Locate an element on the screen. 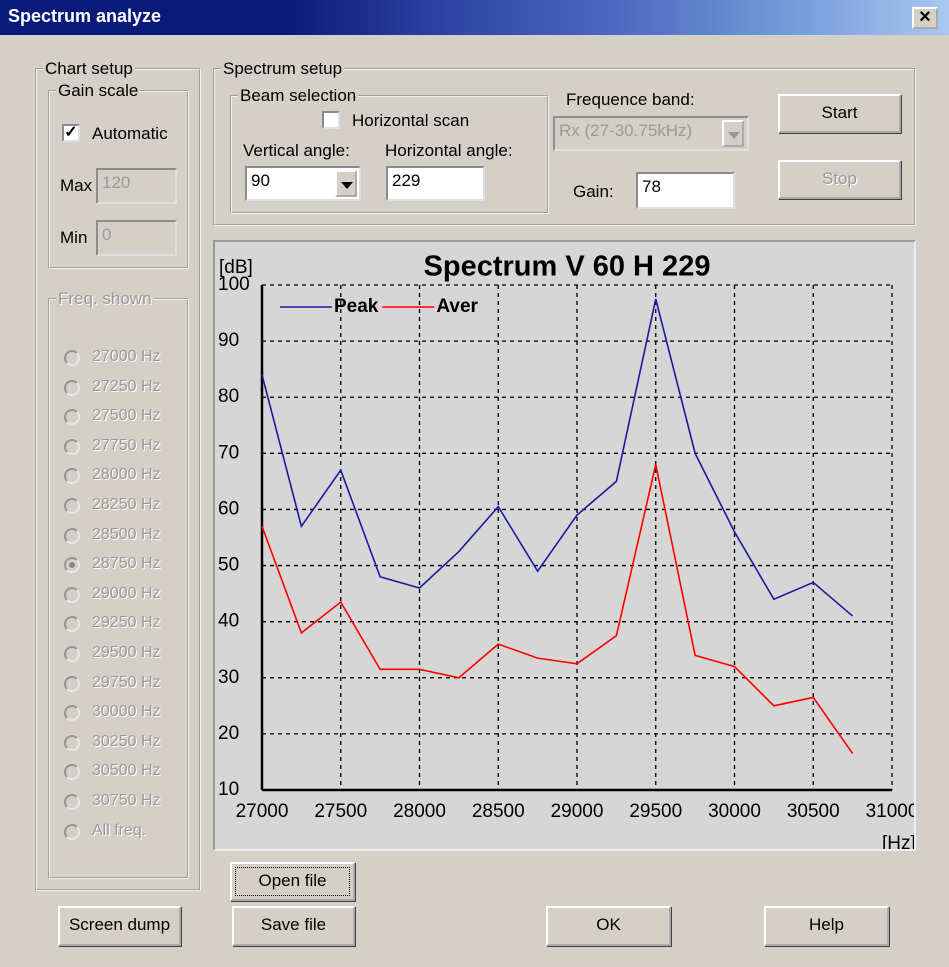 This screenshot has width=949, height=967. checkbox-label: Horizontal scan is located at coordinates (411, 120).